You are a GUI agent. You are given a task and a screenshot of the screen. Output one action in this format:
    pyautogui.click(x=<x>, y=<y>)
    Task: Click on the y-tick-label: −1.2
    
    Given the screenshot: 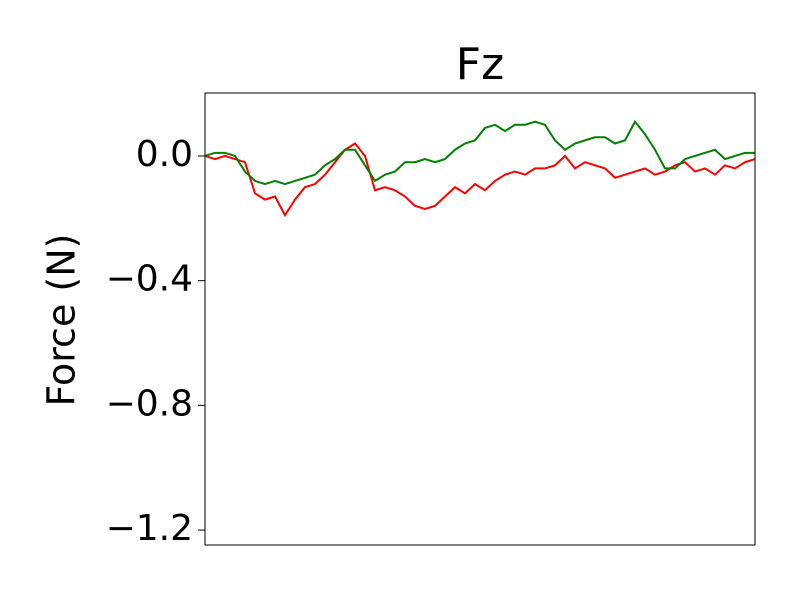 What is the action you would take?
    pyautogui.click(x=149, y=528)
    